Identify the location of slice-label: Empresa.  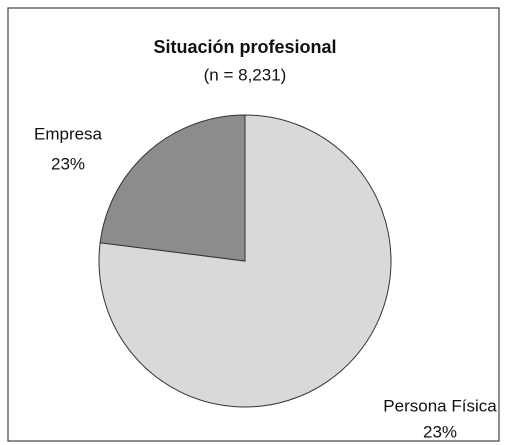
(68, 133).